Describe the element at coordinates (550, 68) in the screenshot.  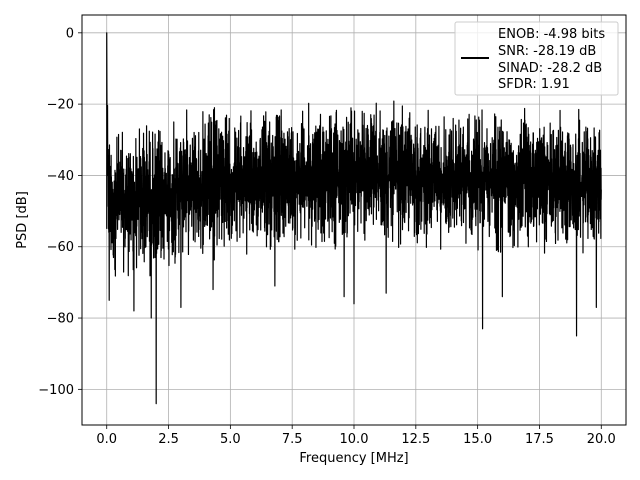
I see `legend-entry-sinad: SINAD: -28.2 dB` at that location.